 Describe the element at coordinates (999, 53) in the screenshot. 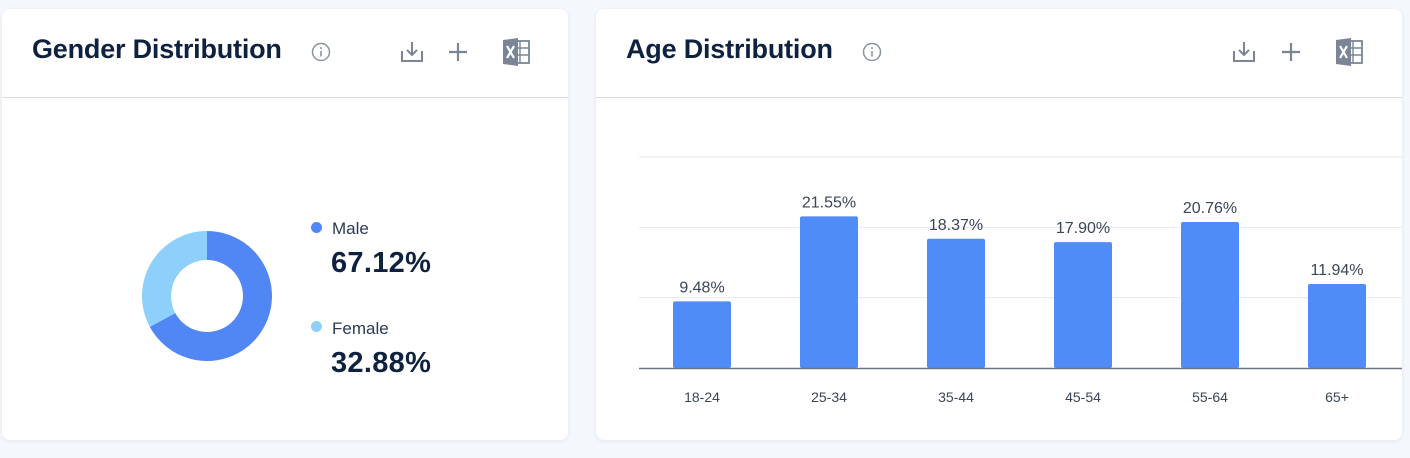

I see `age-card-header: Age Distribution` at that location.